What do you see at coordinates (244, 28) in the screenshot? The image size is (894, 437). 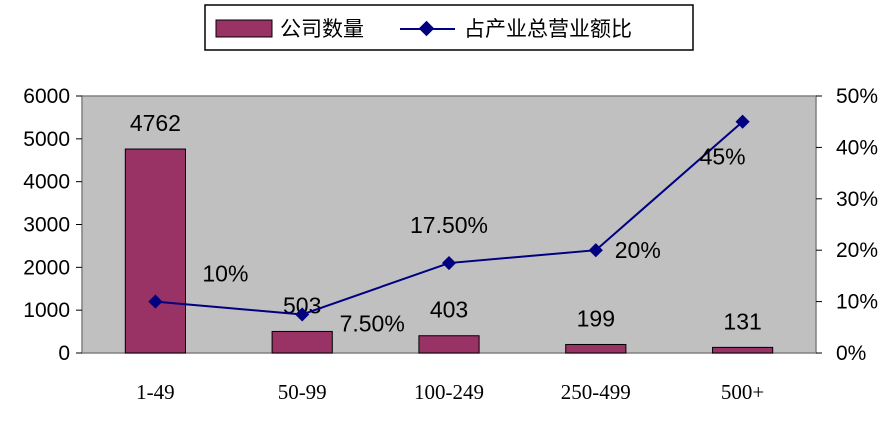 I see `legend-swatch-bar` at bounding box center [244, 28].